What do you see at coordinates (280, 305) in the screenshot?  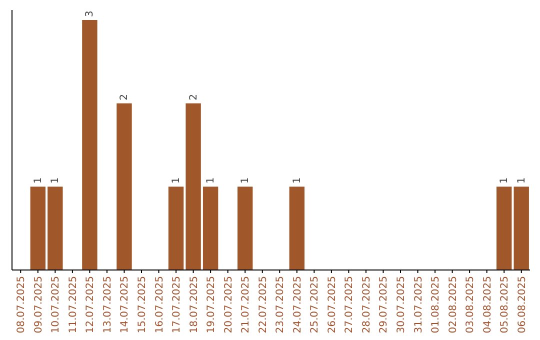 I see `x-tick-label: 23.07.2025` at bounding box center [280, 305].